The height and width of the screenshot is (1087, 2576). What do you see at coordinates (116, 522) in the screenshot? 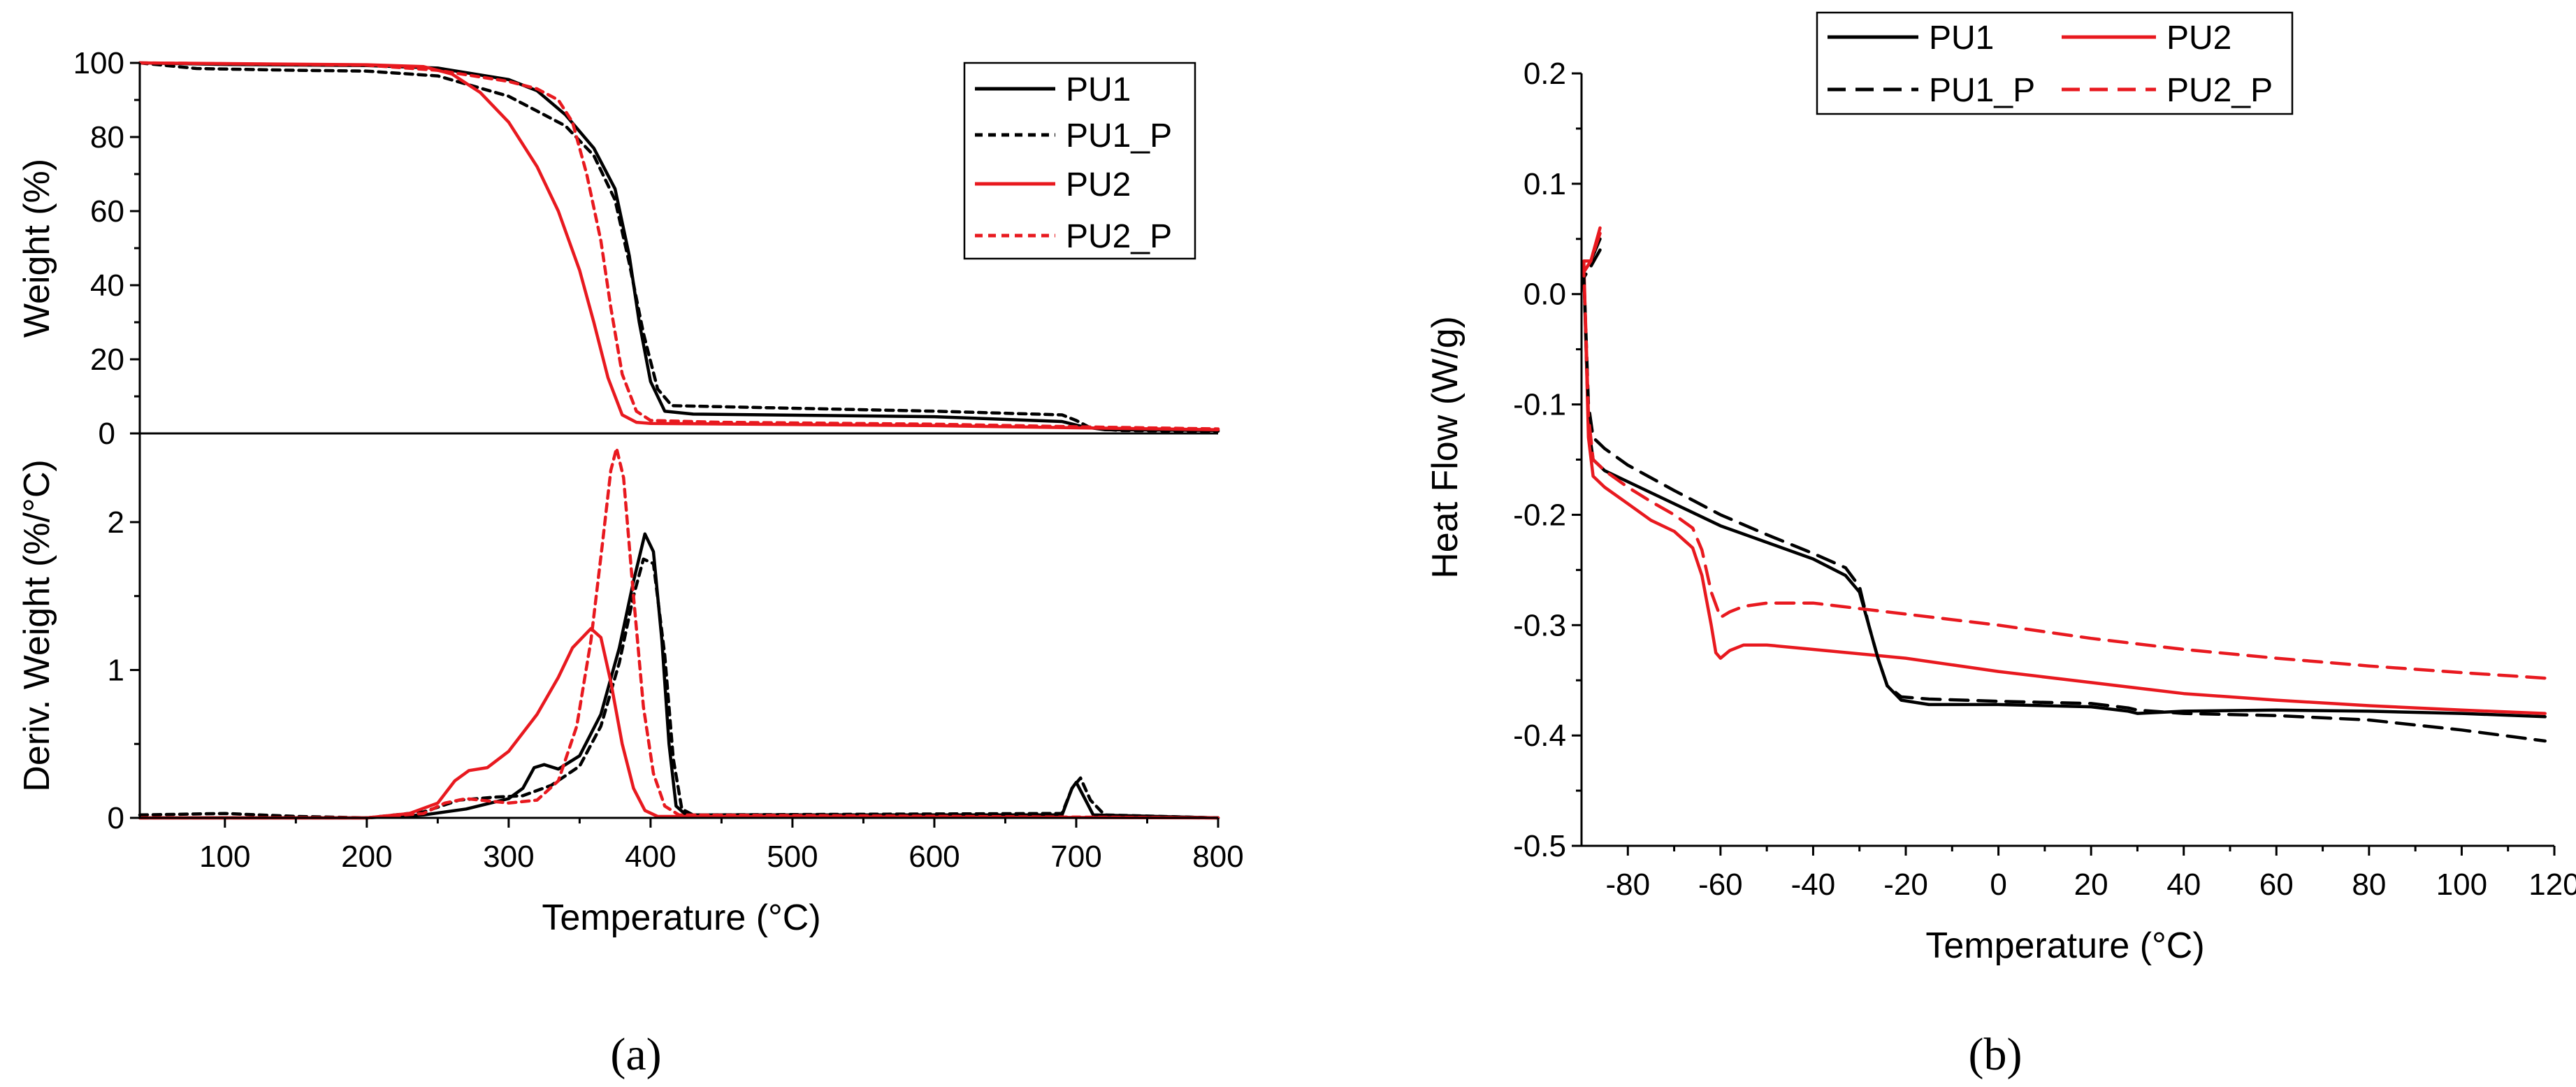
I see `y-tick-label: 2` at bounding box center [116, 522].